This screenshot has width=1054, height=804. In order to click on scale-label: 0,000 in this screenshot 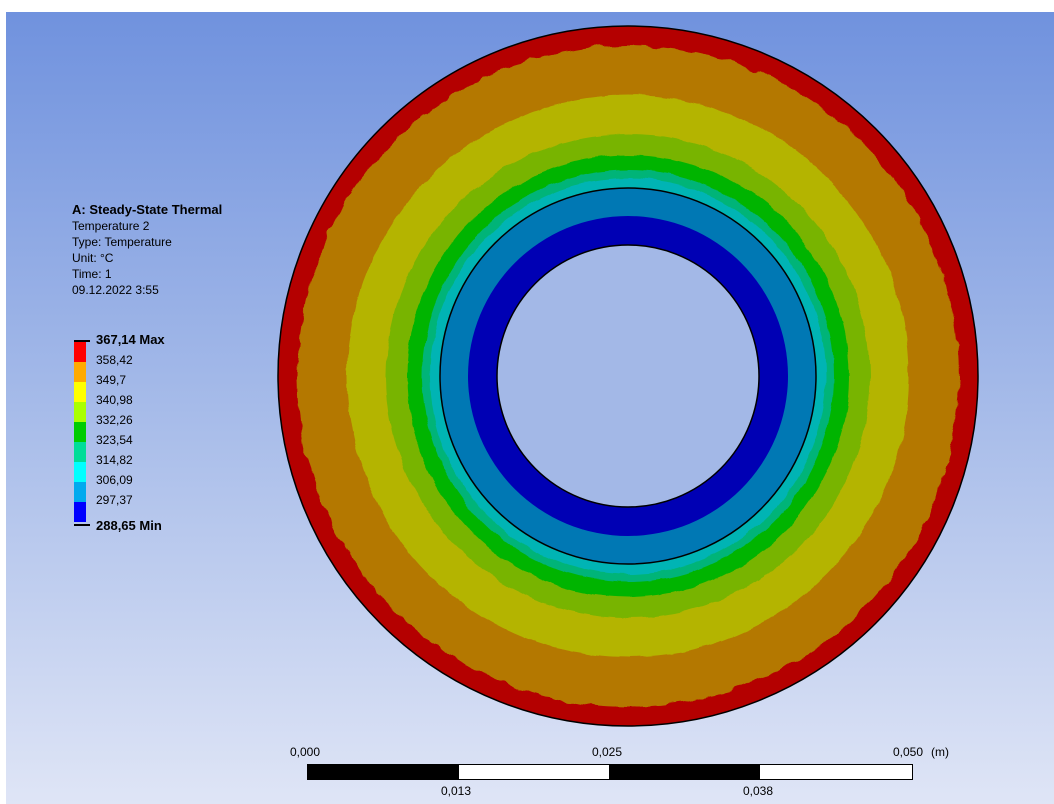, I will do `click(305, 752)`.